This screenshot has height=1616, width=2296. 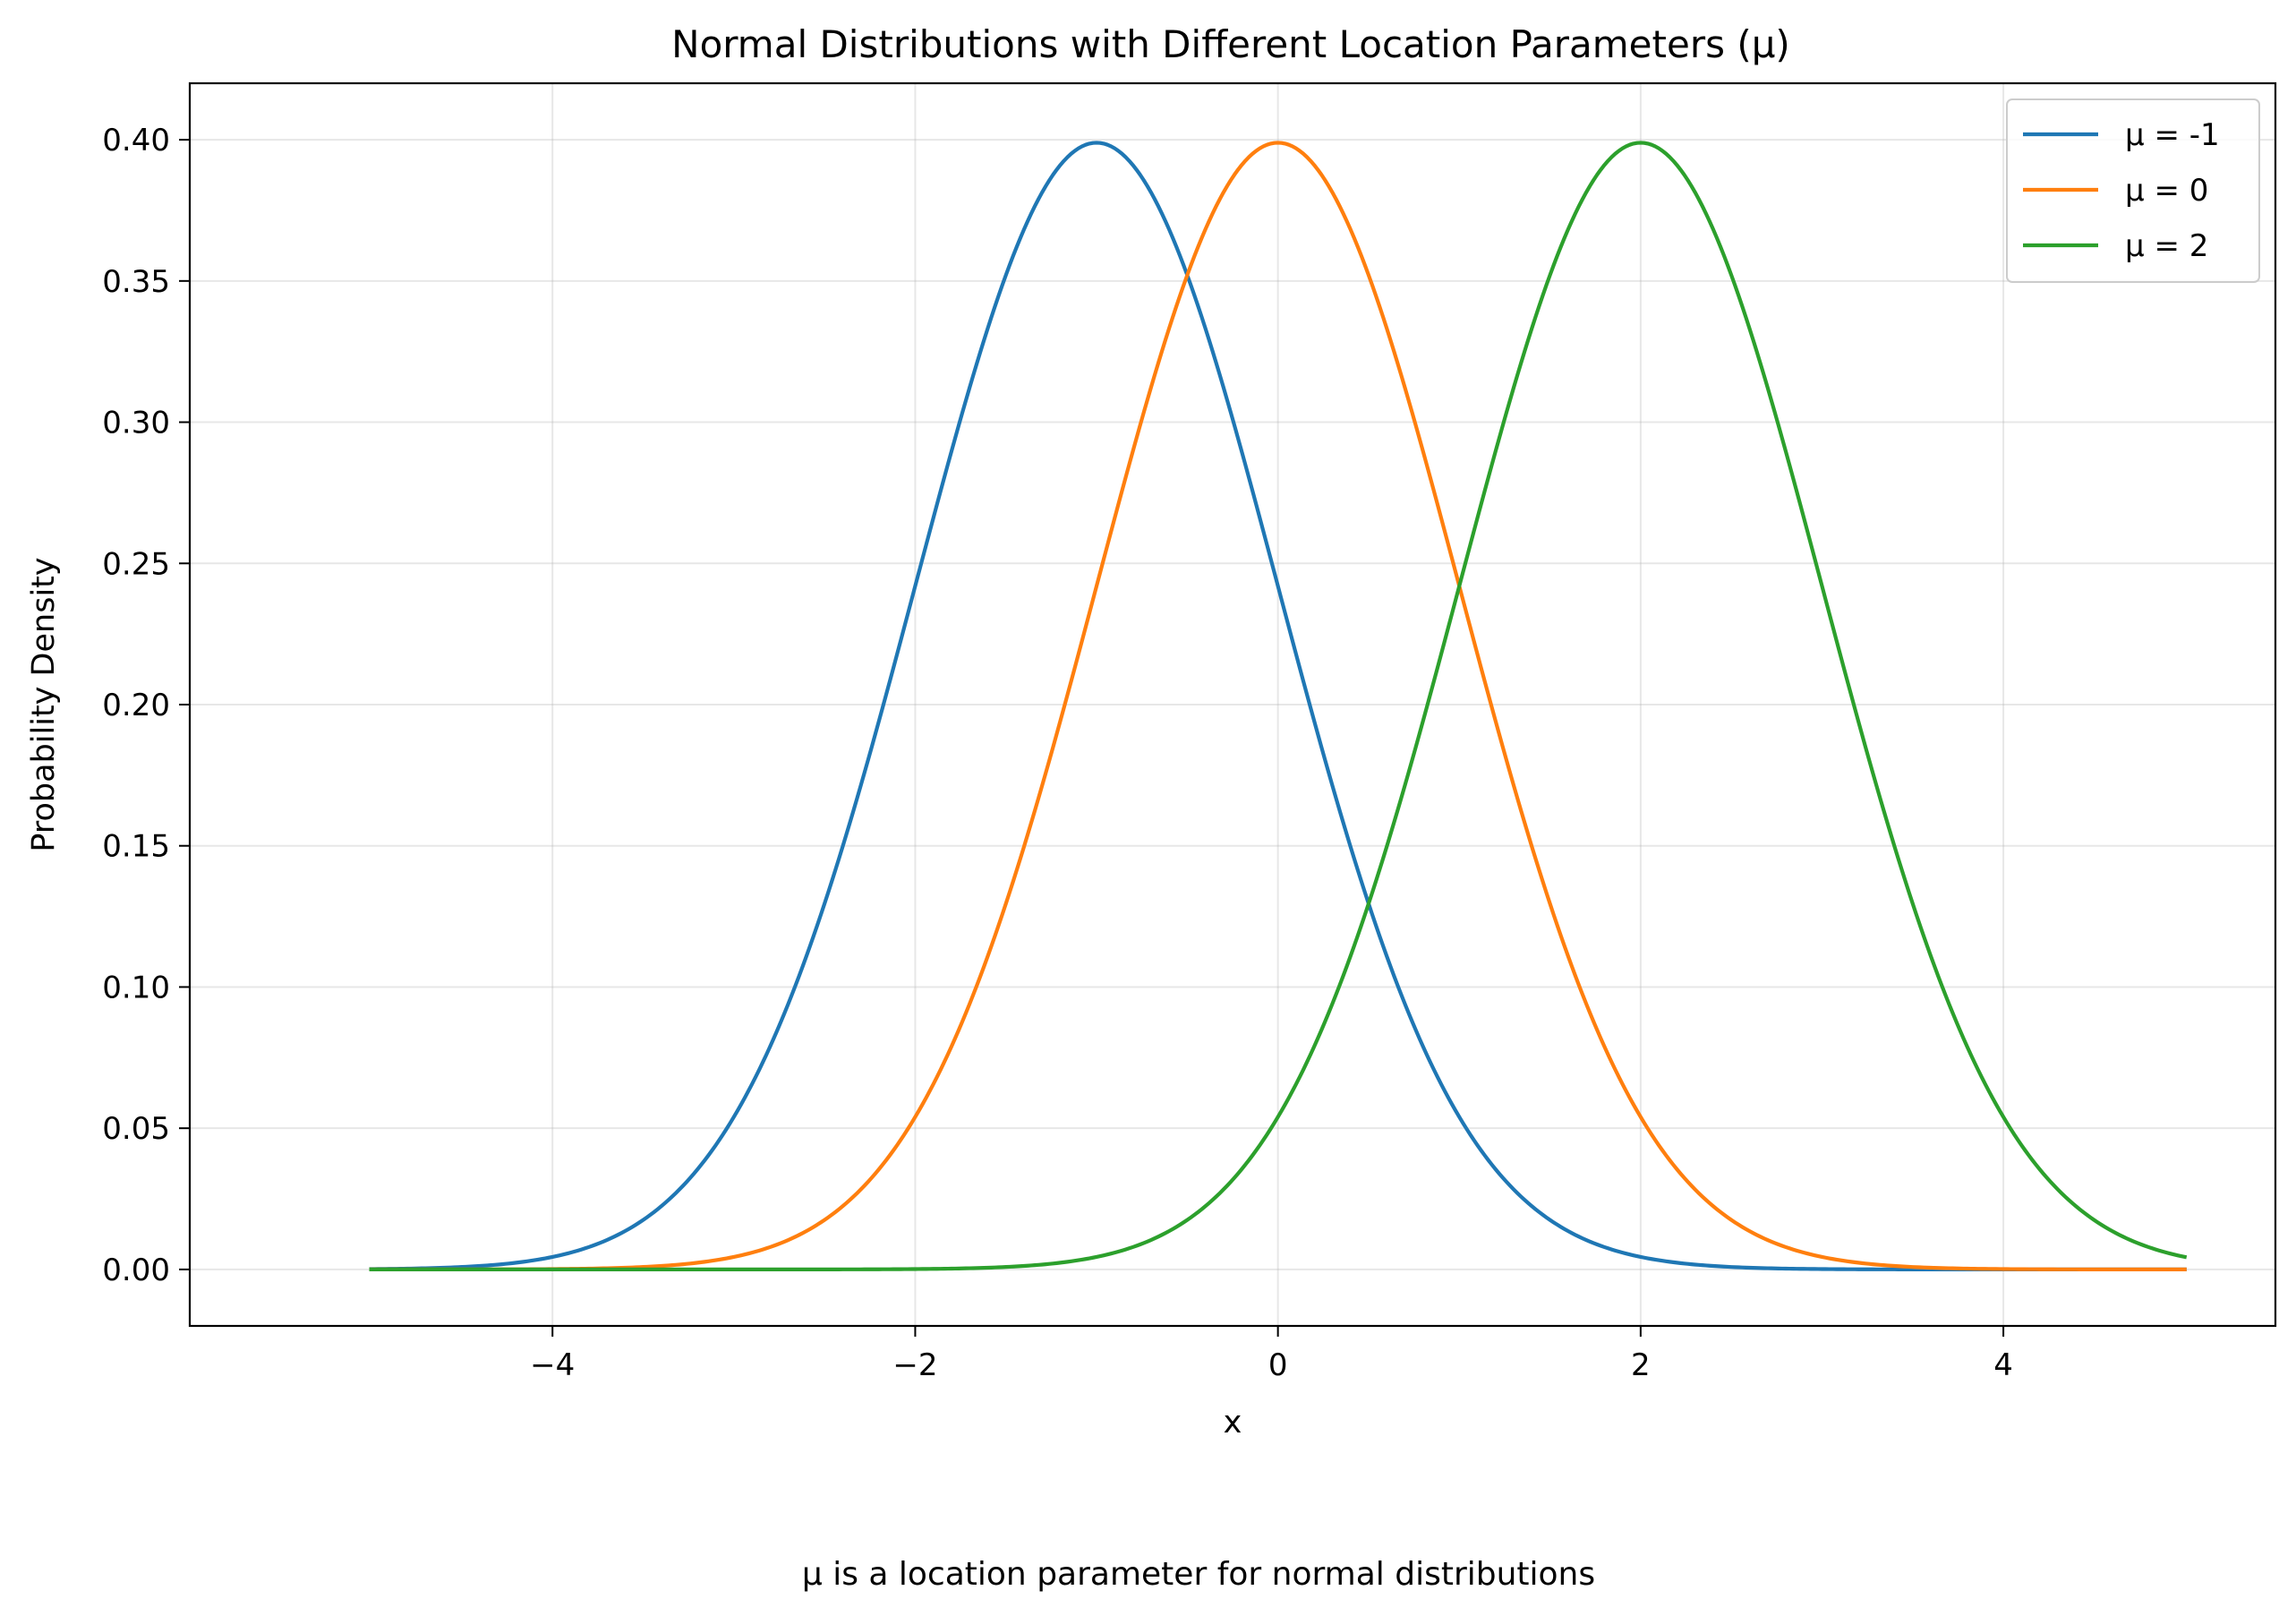 I want to click on x-tick-label: 2, so click(x=1641, y=1365).